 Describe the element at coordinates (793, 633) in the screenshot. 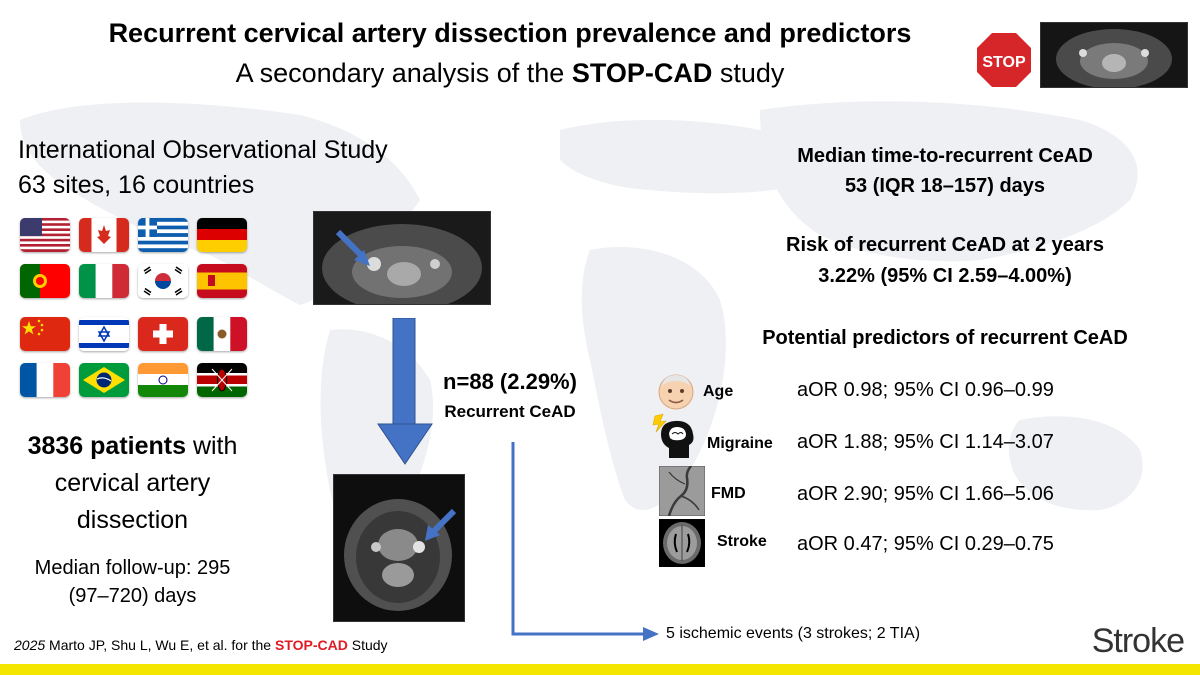

I see `ischemic-events-outcome: 5 ischemic events (3 strokes; 2 TIA)` at that location.